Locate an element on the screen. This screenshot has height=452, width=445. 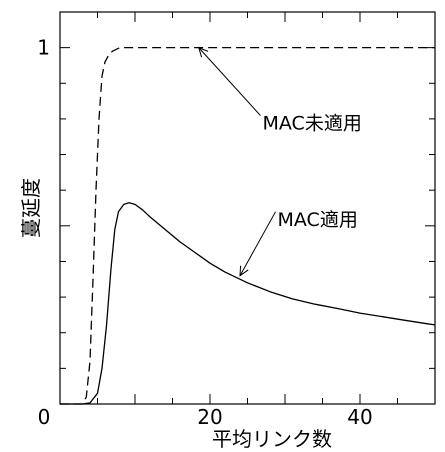
y-axis-title: 蔓延度 is located at coordinates (31, 208).